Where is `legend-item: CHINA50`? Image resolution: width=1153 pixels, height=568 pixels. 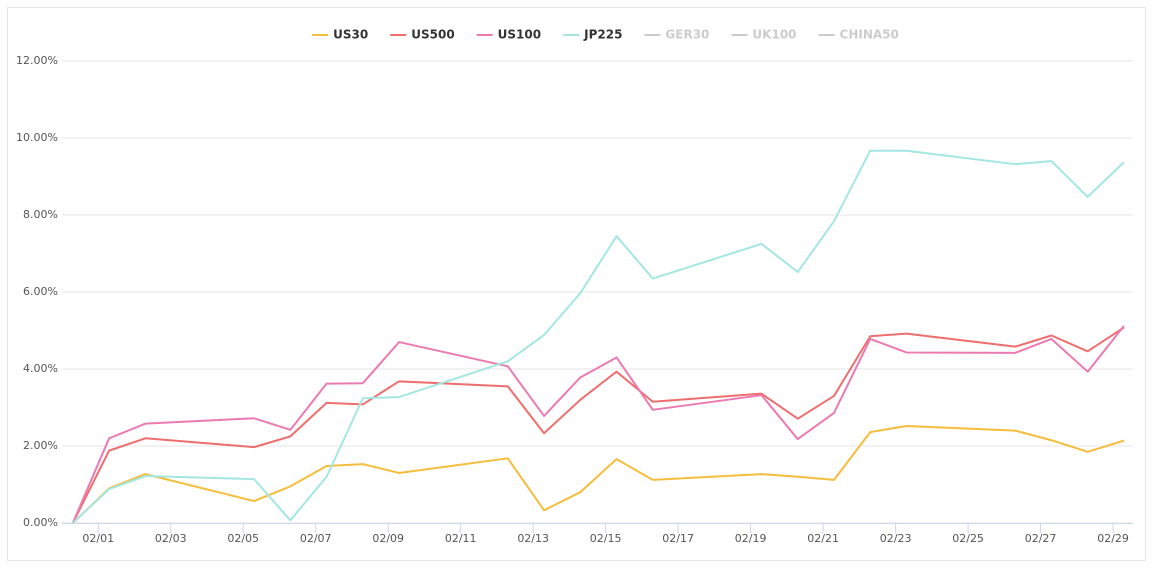 legend-item: CHINA50 is located at coordinates (858, 35).